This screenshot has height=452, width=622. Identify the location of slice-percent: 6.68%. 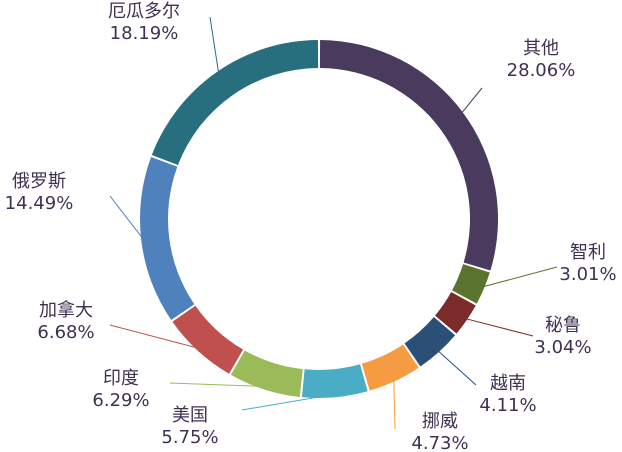
(65, 332).